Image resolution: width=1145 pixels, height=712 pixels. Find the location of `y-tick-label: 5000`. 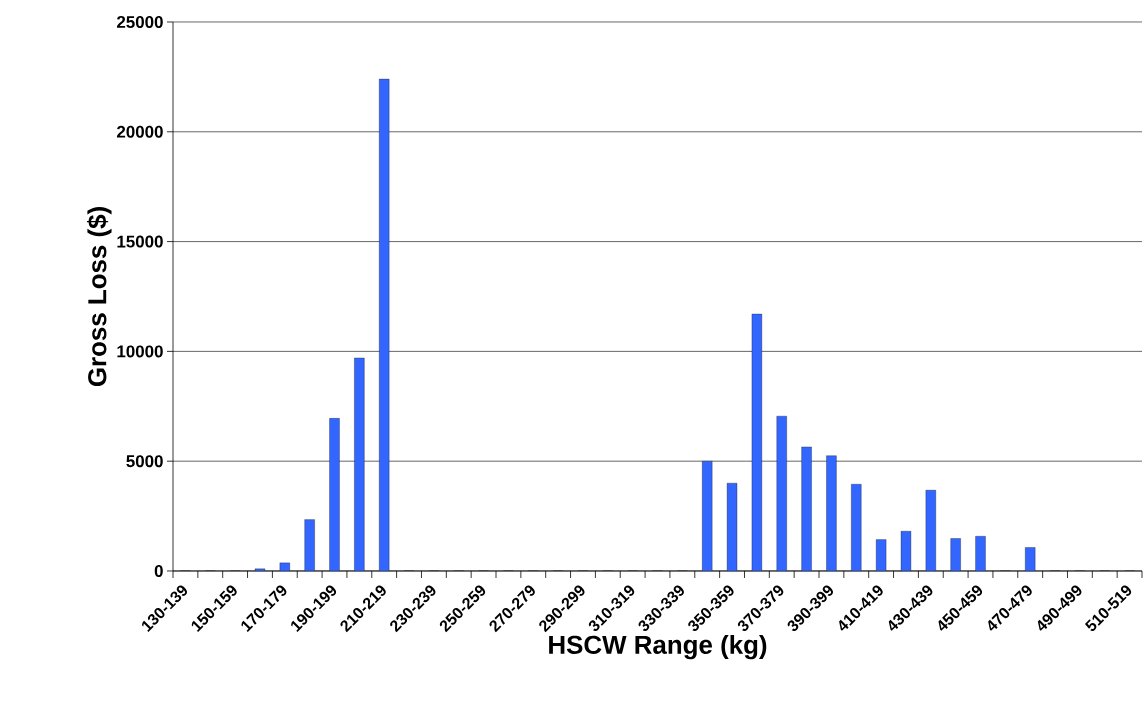

y-tick-label: 5000 is located at coordinates (144, 461).